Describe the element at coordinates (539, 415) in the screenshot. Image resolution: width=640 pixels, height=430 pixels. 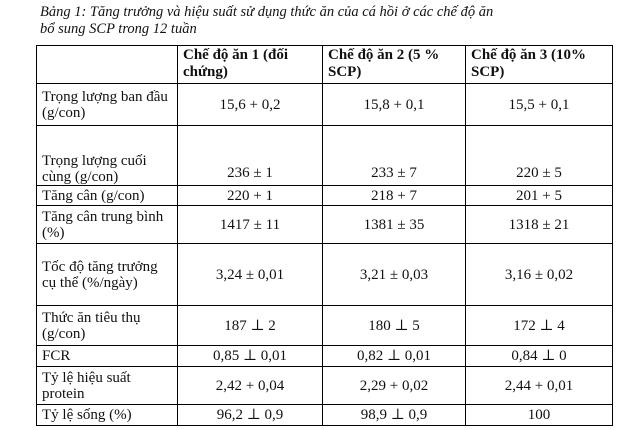
I see `cell-value: 100` at that location.